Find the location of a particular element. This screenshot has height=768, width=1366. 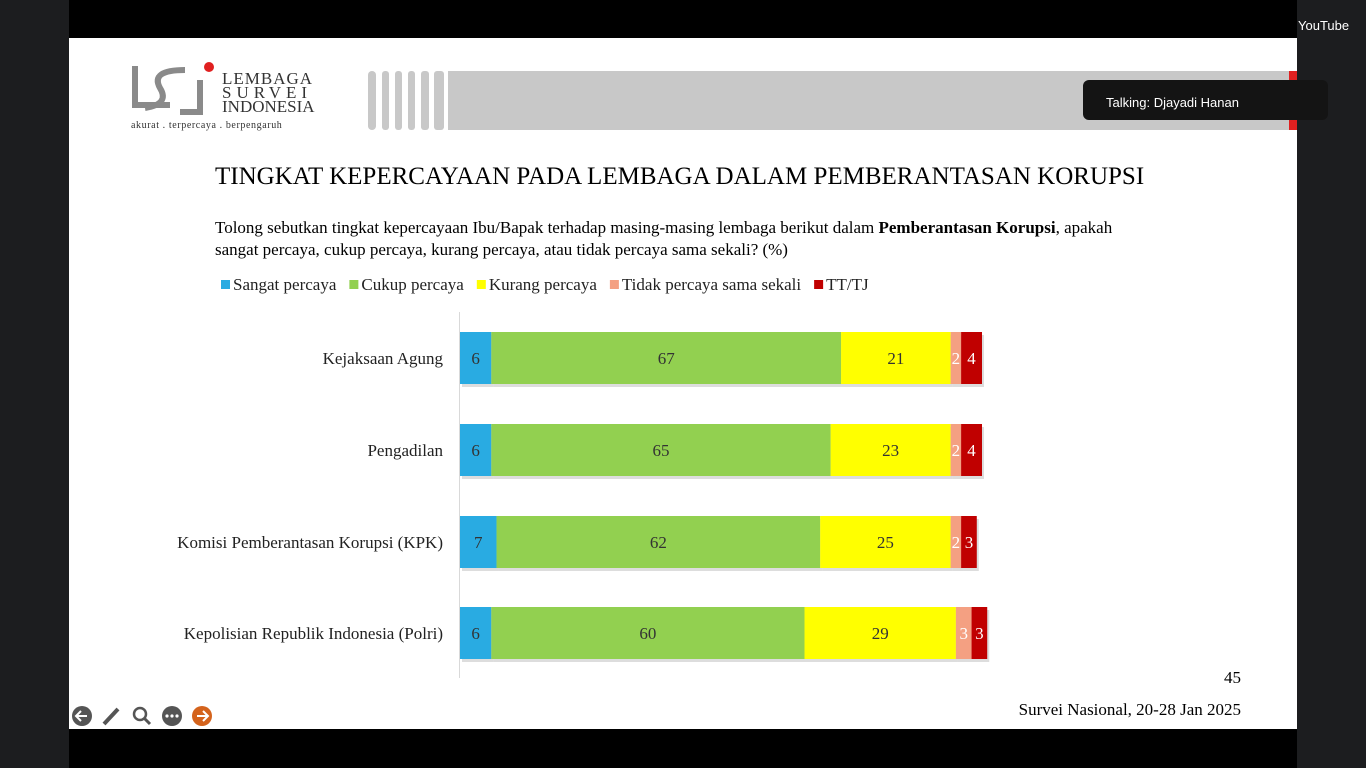

category-label: Pengadilan is located at coordinates (405, 450).